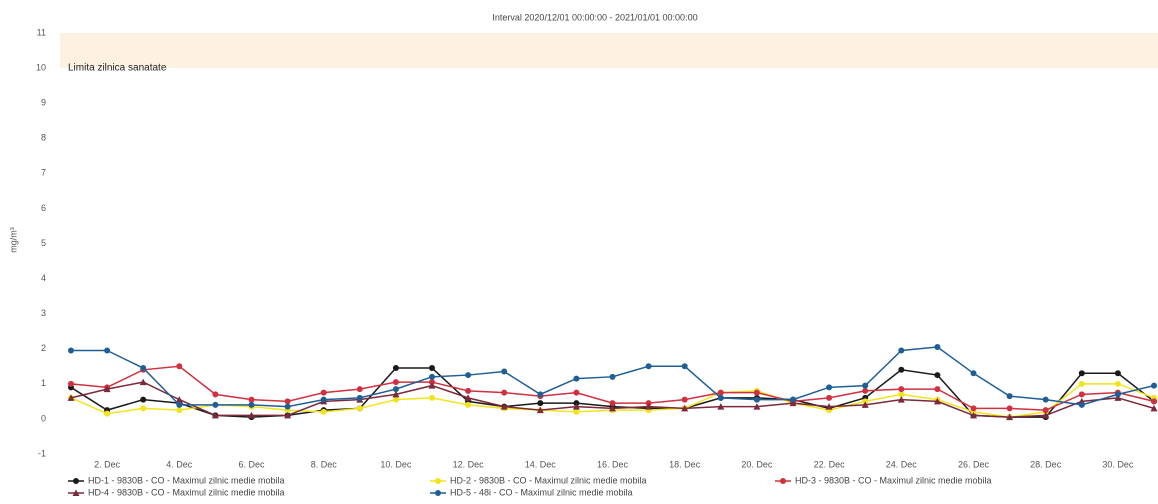  I want to click on x-tick-label: 28. Dec, so click(1046, 464).